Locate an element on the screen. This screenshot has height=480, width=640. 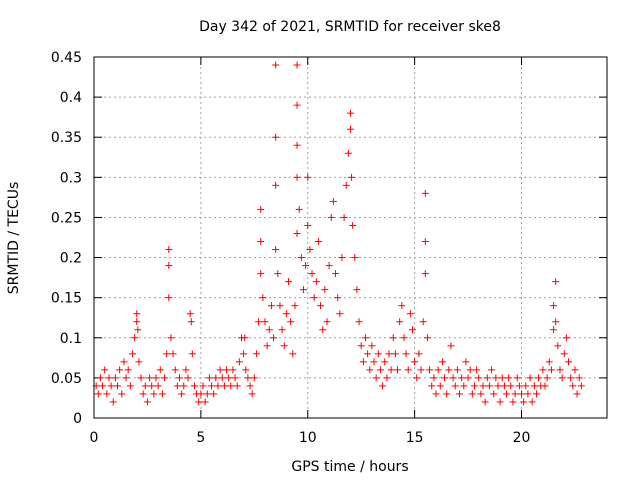
x-tick-label: 20 is located at coordinates (522, 438).